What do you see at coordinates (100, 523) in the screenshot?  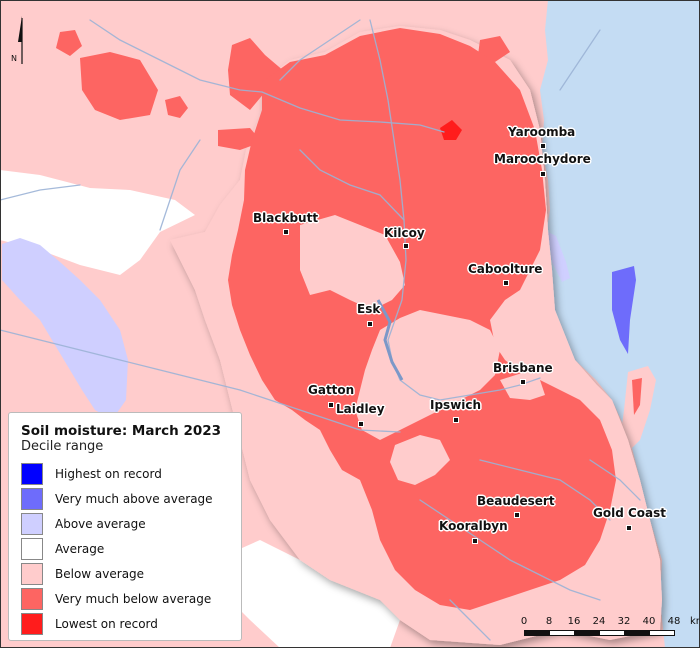 I see `legend-label: Above average` at bounding box center [100, 523].